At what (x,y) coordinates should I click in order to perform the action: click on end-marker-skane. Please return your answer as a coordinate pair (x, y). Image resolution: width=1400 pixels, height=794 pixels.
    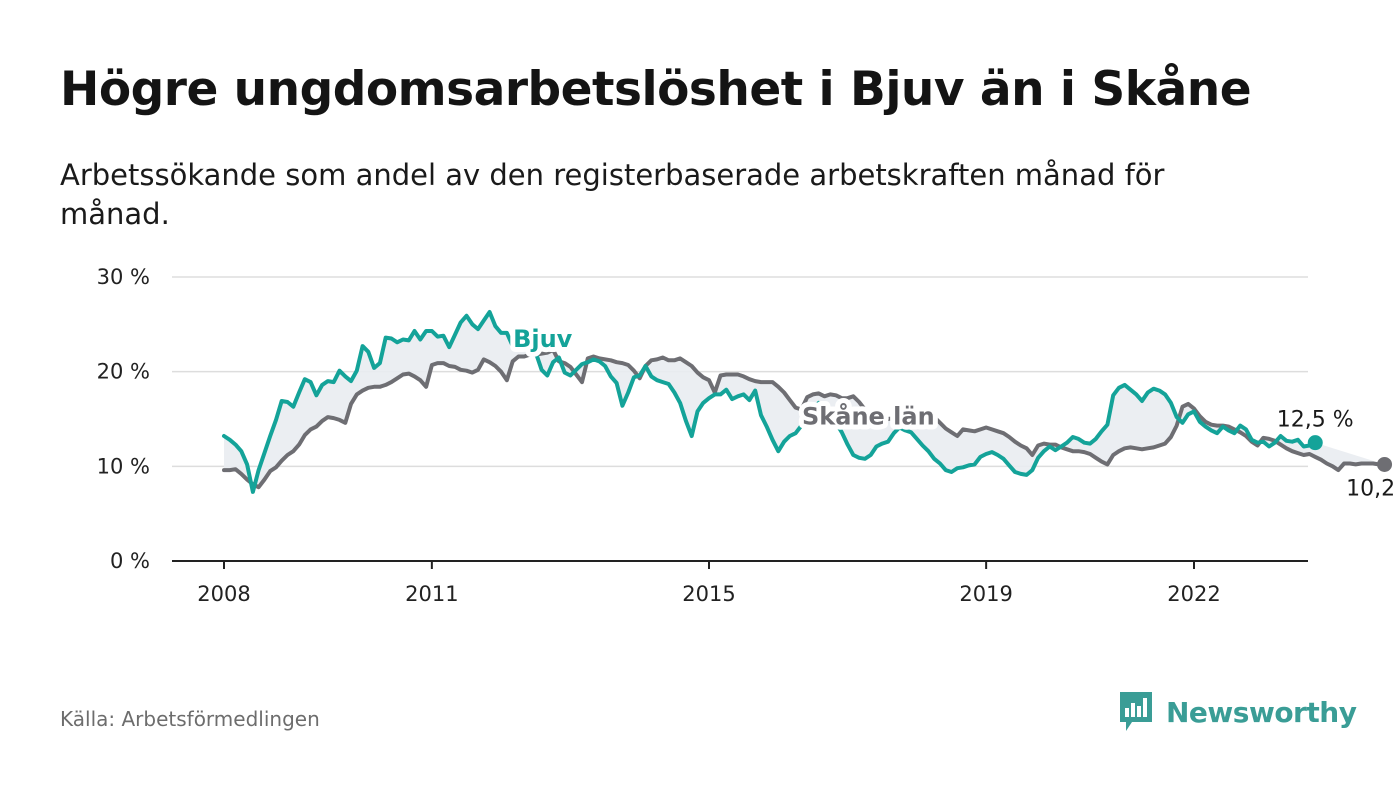
    Looking at the image, I should click on (1385, 464).